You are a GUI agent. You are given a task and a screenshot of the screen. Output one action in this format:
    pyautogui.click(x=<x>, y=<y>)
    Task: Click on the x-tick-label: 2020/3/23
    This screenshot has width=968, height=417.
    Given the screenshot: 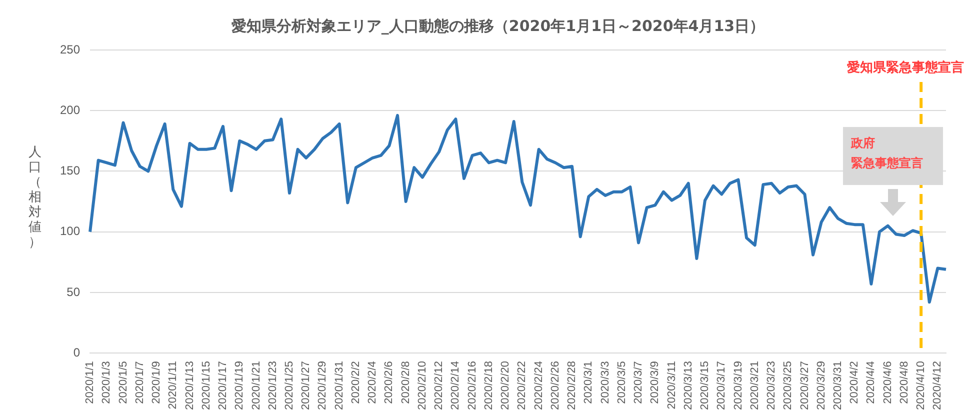 What is the action you would take?
    pyautogui.click(x=772, y=385)
    